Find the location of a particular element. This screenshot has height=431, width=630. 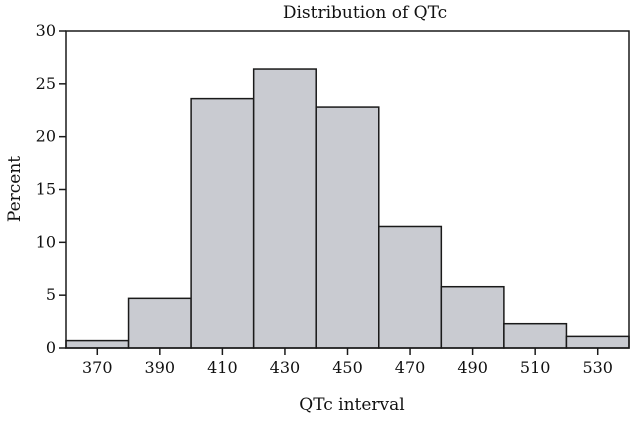

y-axis-label: Percent is located at coordinates (15, 189).